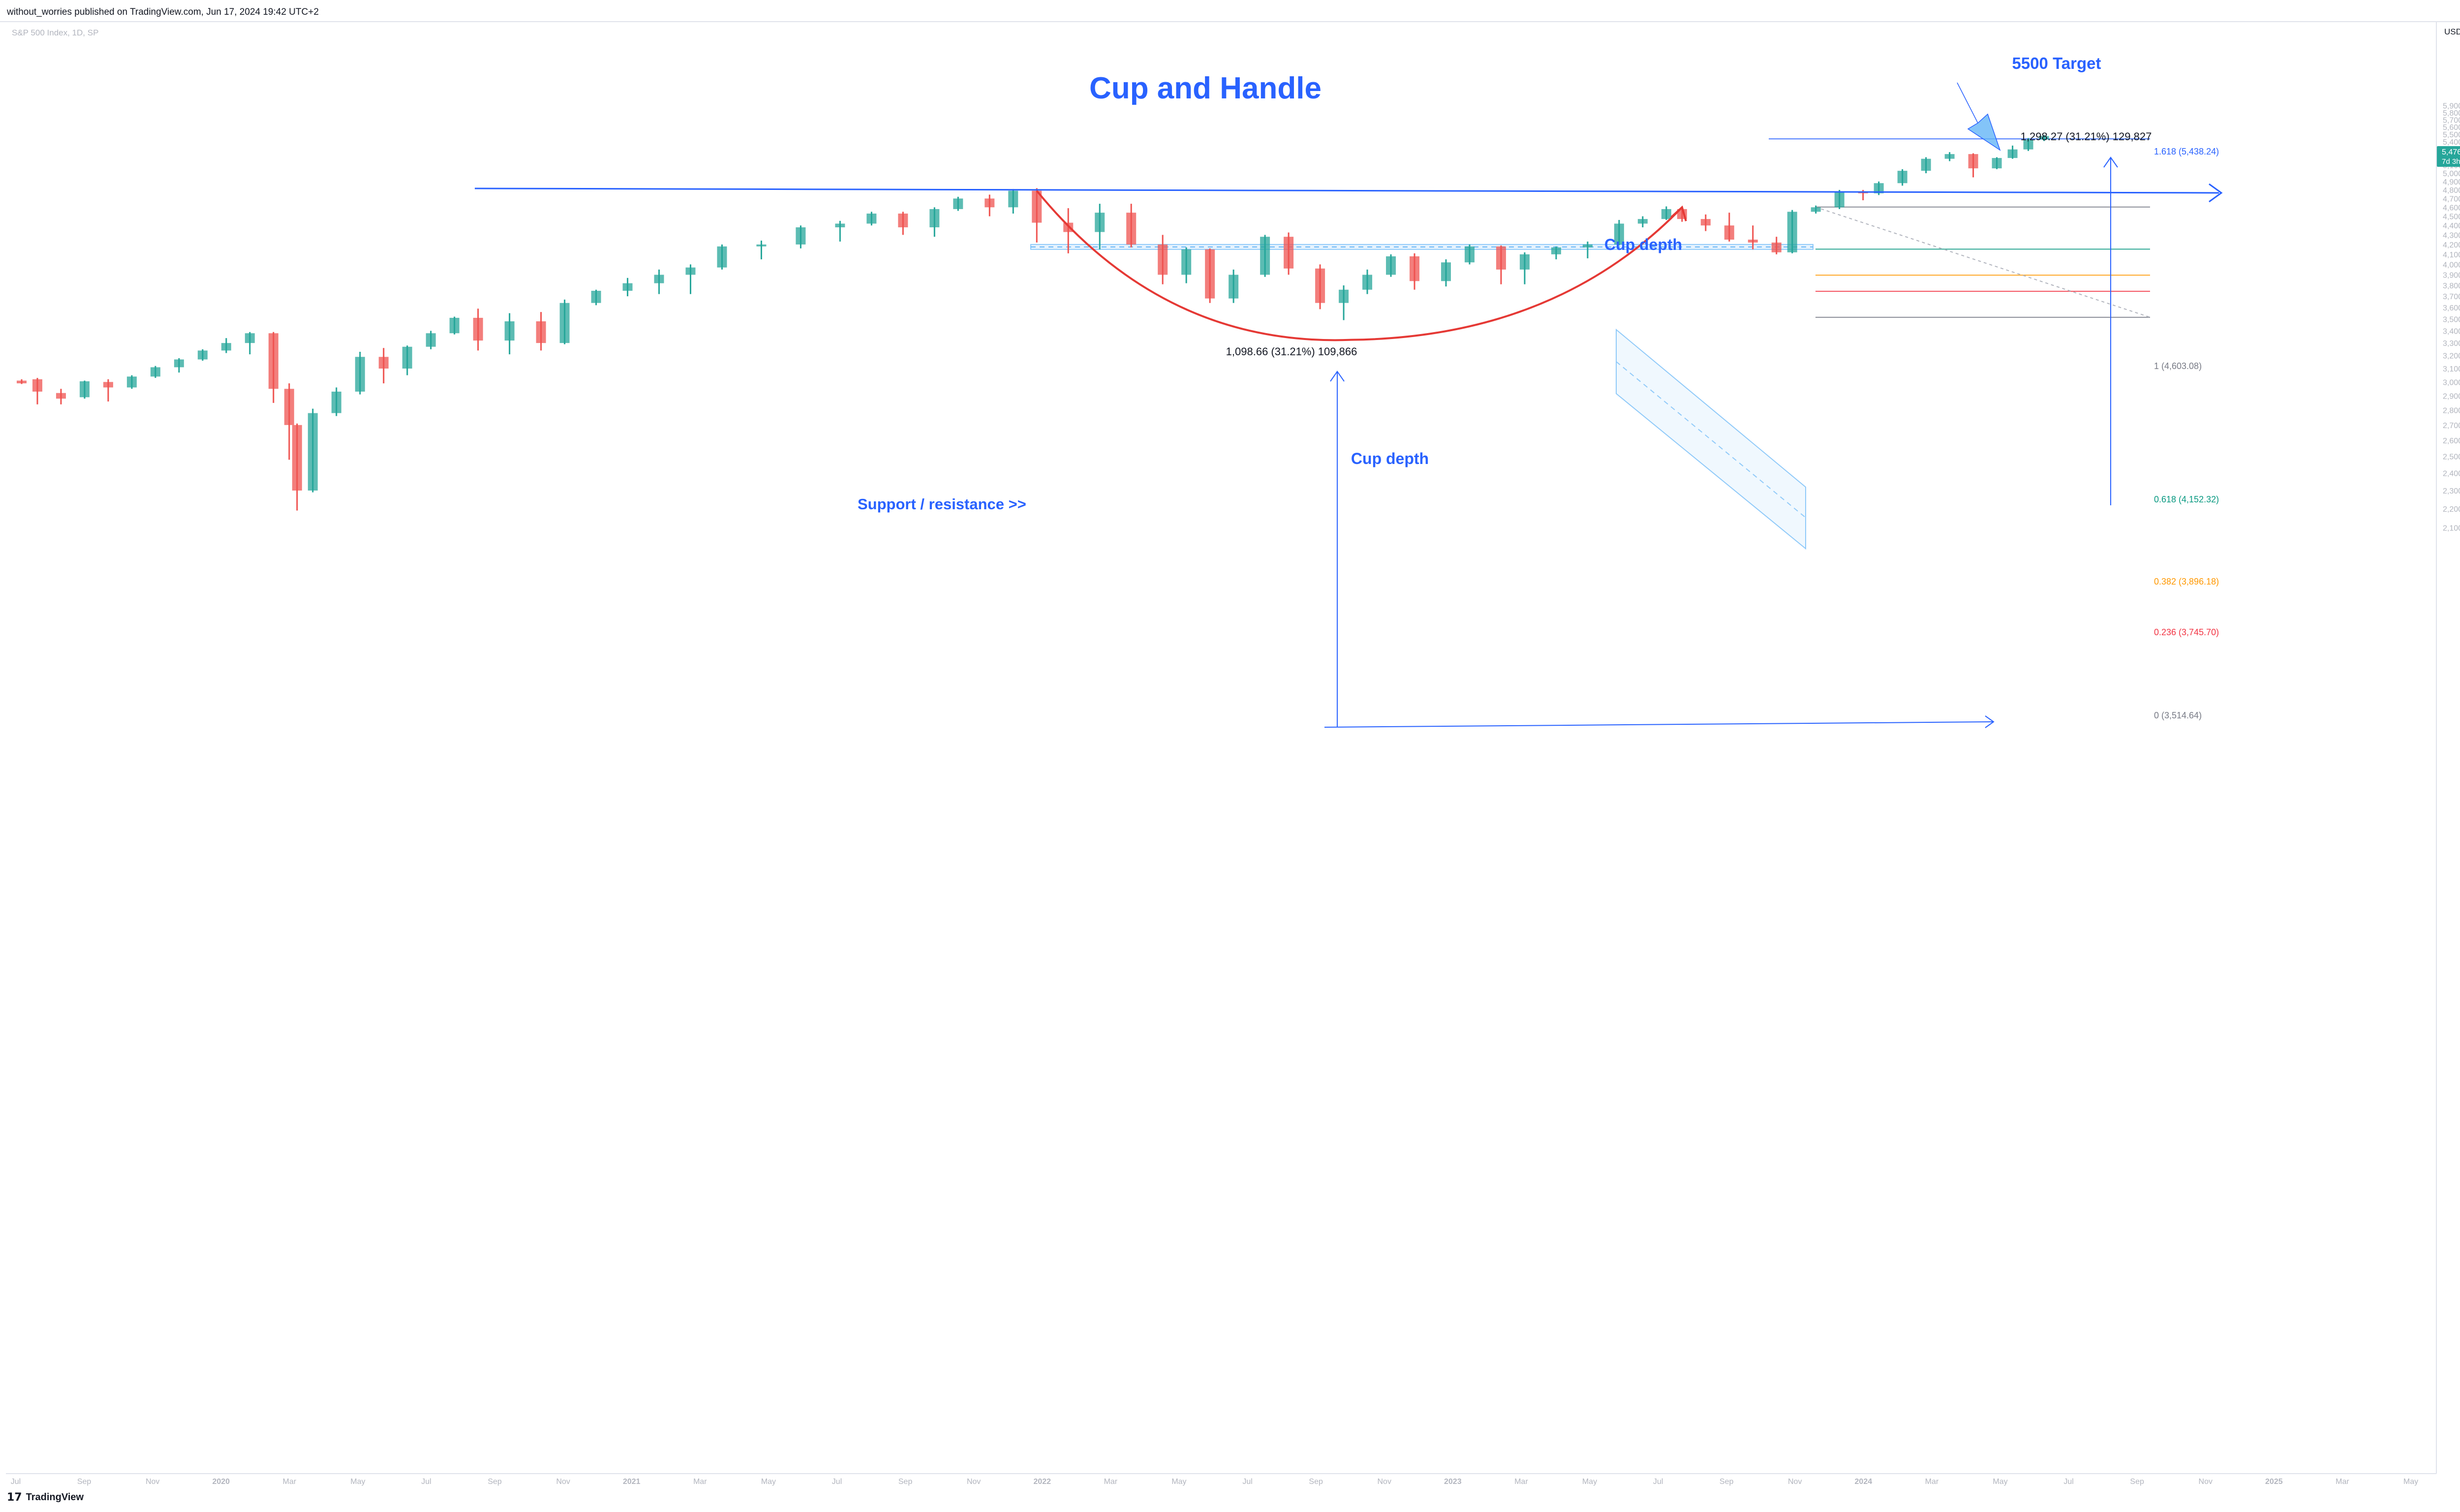  I want to click on cup-depth-upper-label: Cup depth, so click(1643, 245).